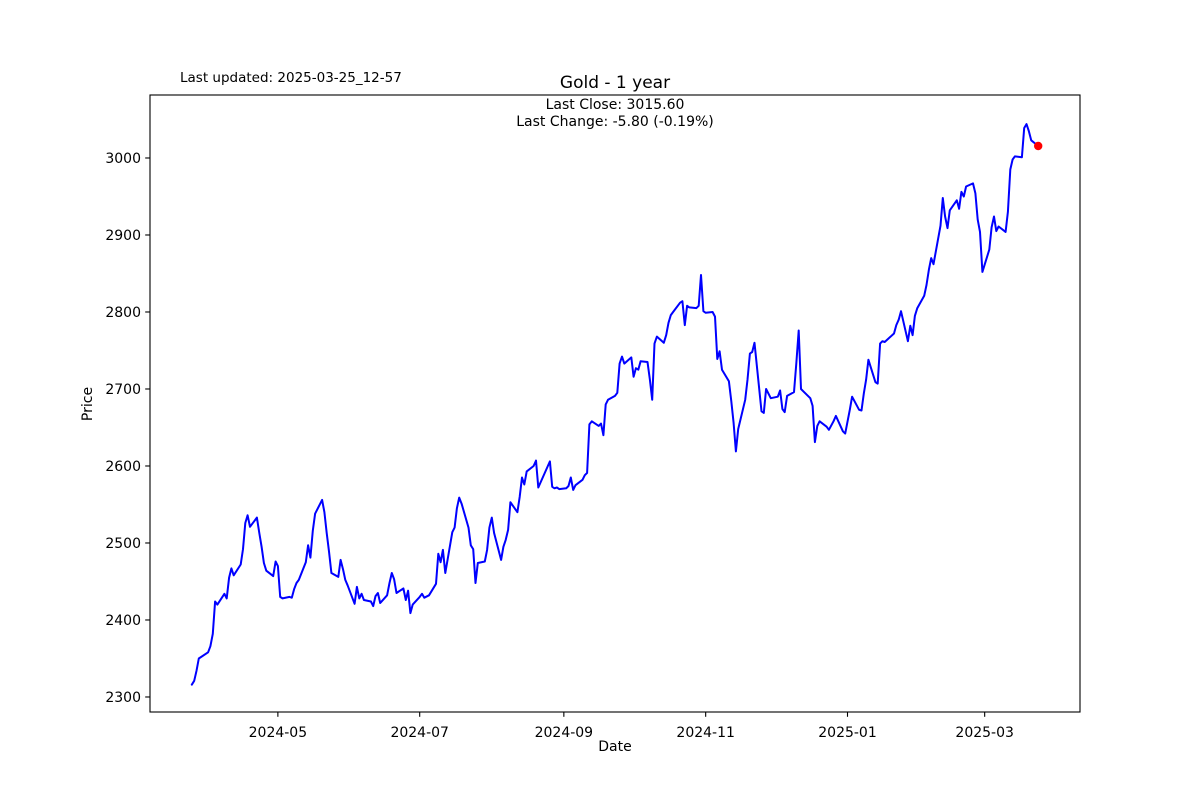 The image size is (1200, 800). Describe the element at coordinates (847, 733) in the screenshot. I see `x-tick-label: 2025-01` at that location.